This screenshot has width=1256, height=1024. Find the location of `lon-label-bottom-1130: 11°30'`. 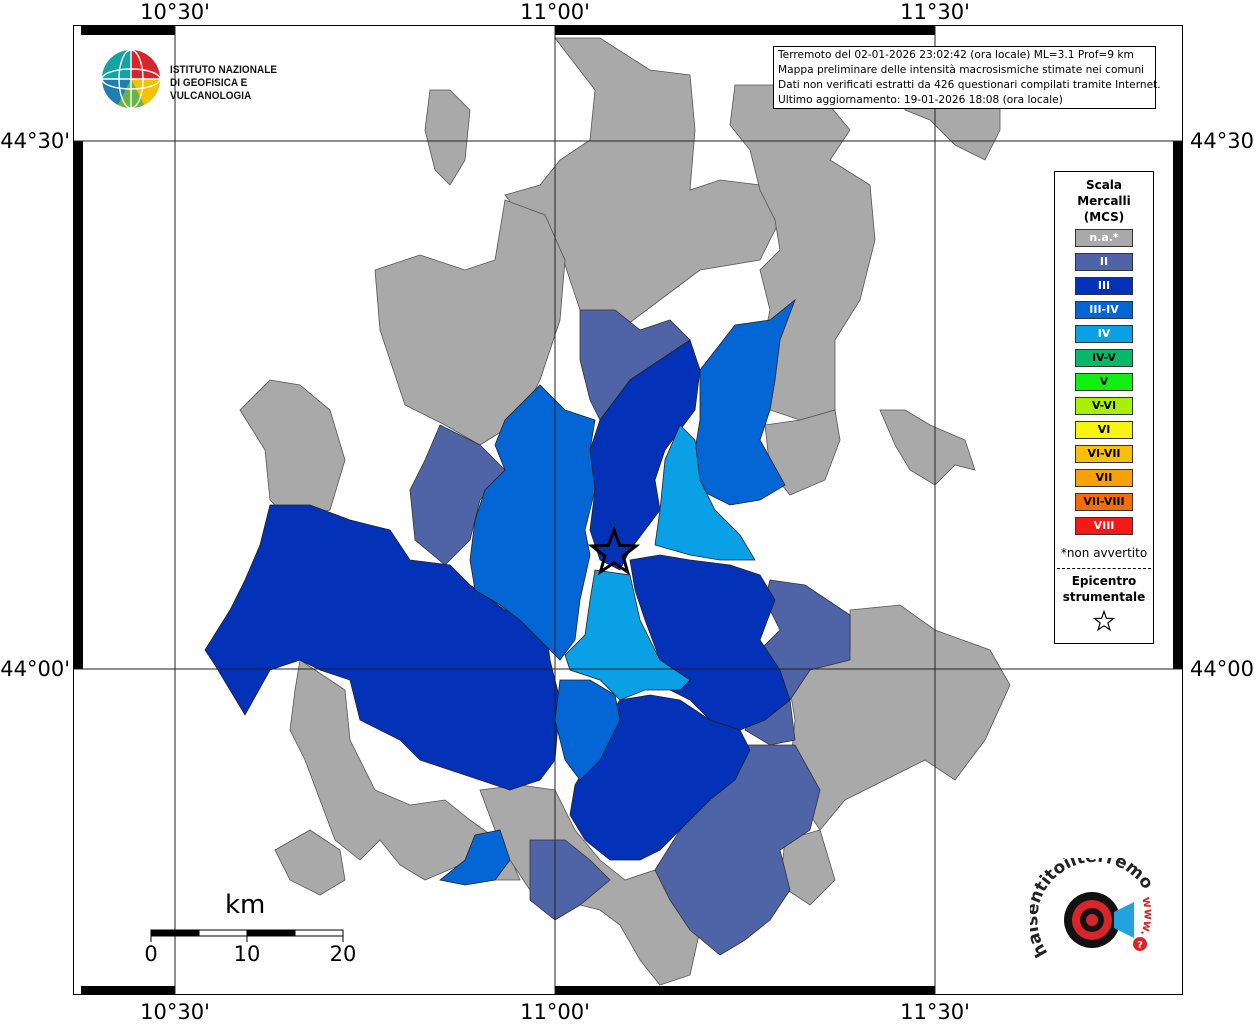

lon-label-bottom-1130: 11°30' is located at coordinates (935, 1012).